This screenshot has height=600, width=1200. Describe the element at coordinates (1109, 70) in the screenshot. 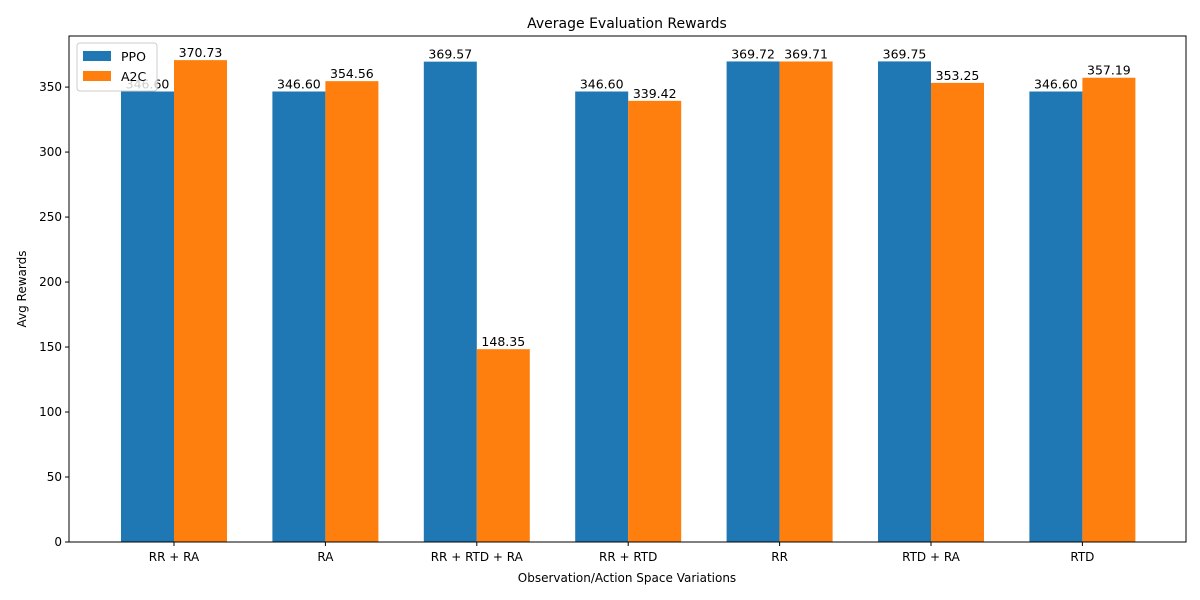

I see `bar-value-label: 357.19` at that location.